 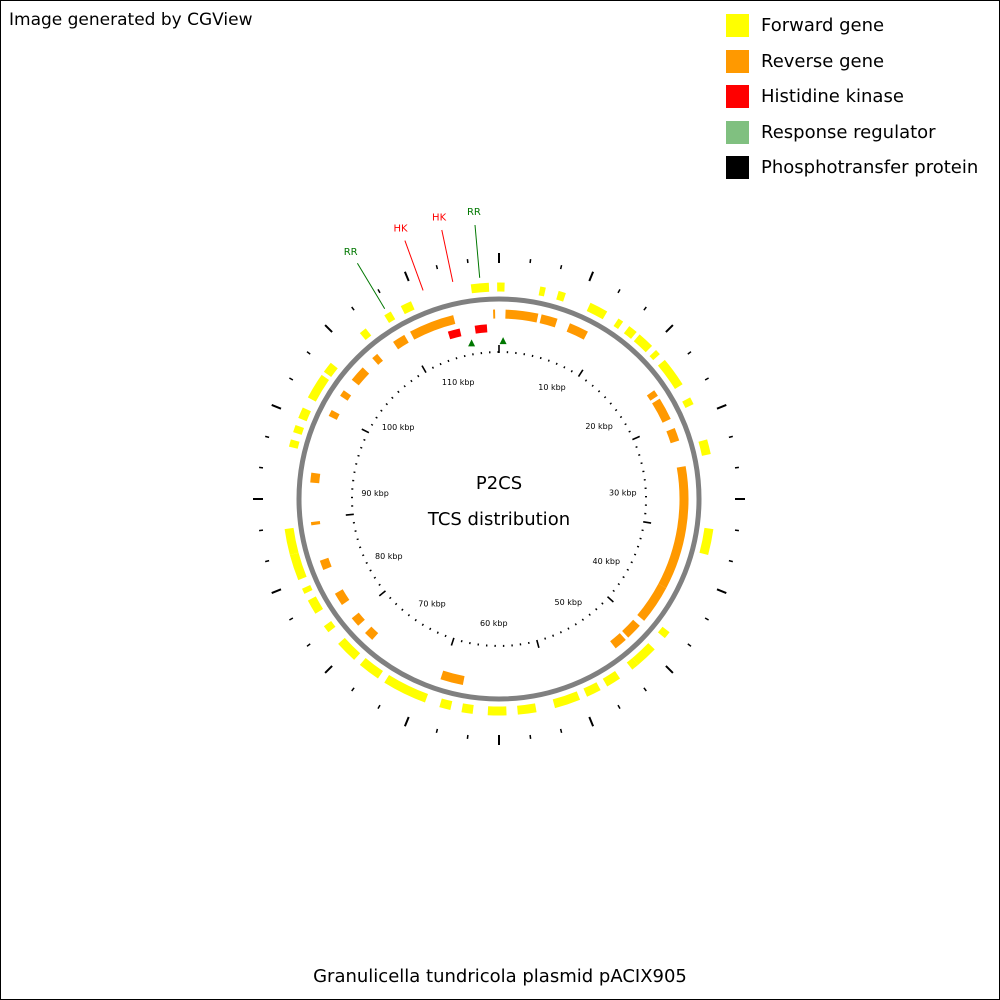 I want to click on credit-text: Image generated by CGView, so click(x=131, y=20).